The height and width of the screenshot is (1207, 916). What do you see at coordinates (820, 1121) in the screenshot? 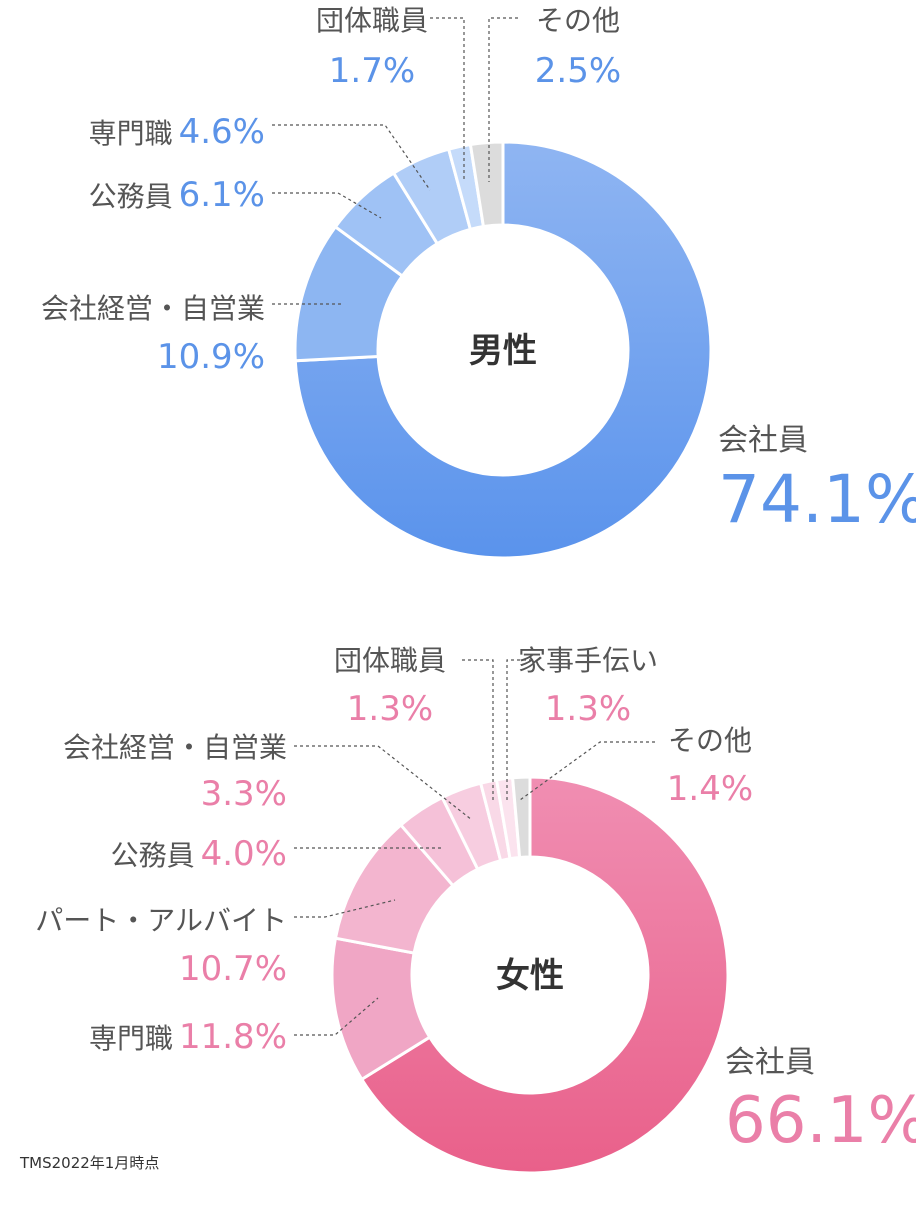
I see `slice-value: 66.1%` at bounding box center [820, 1121].